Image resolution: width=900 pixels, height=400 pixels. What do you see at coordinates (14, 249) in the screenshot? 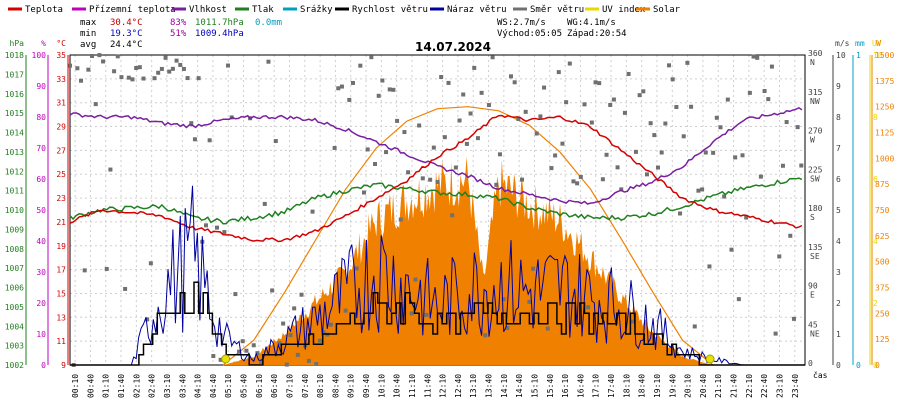
I see `hpa-tick: 1008` at bounding box center [14, 249].